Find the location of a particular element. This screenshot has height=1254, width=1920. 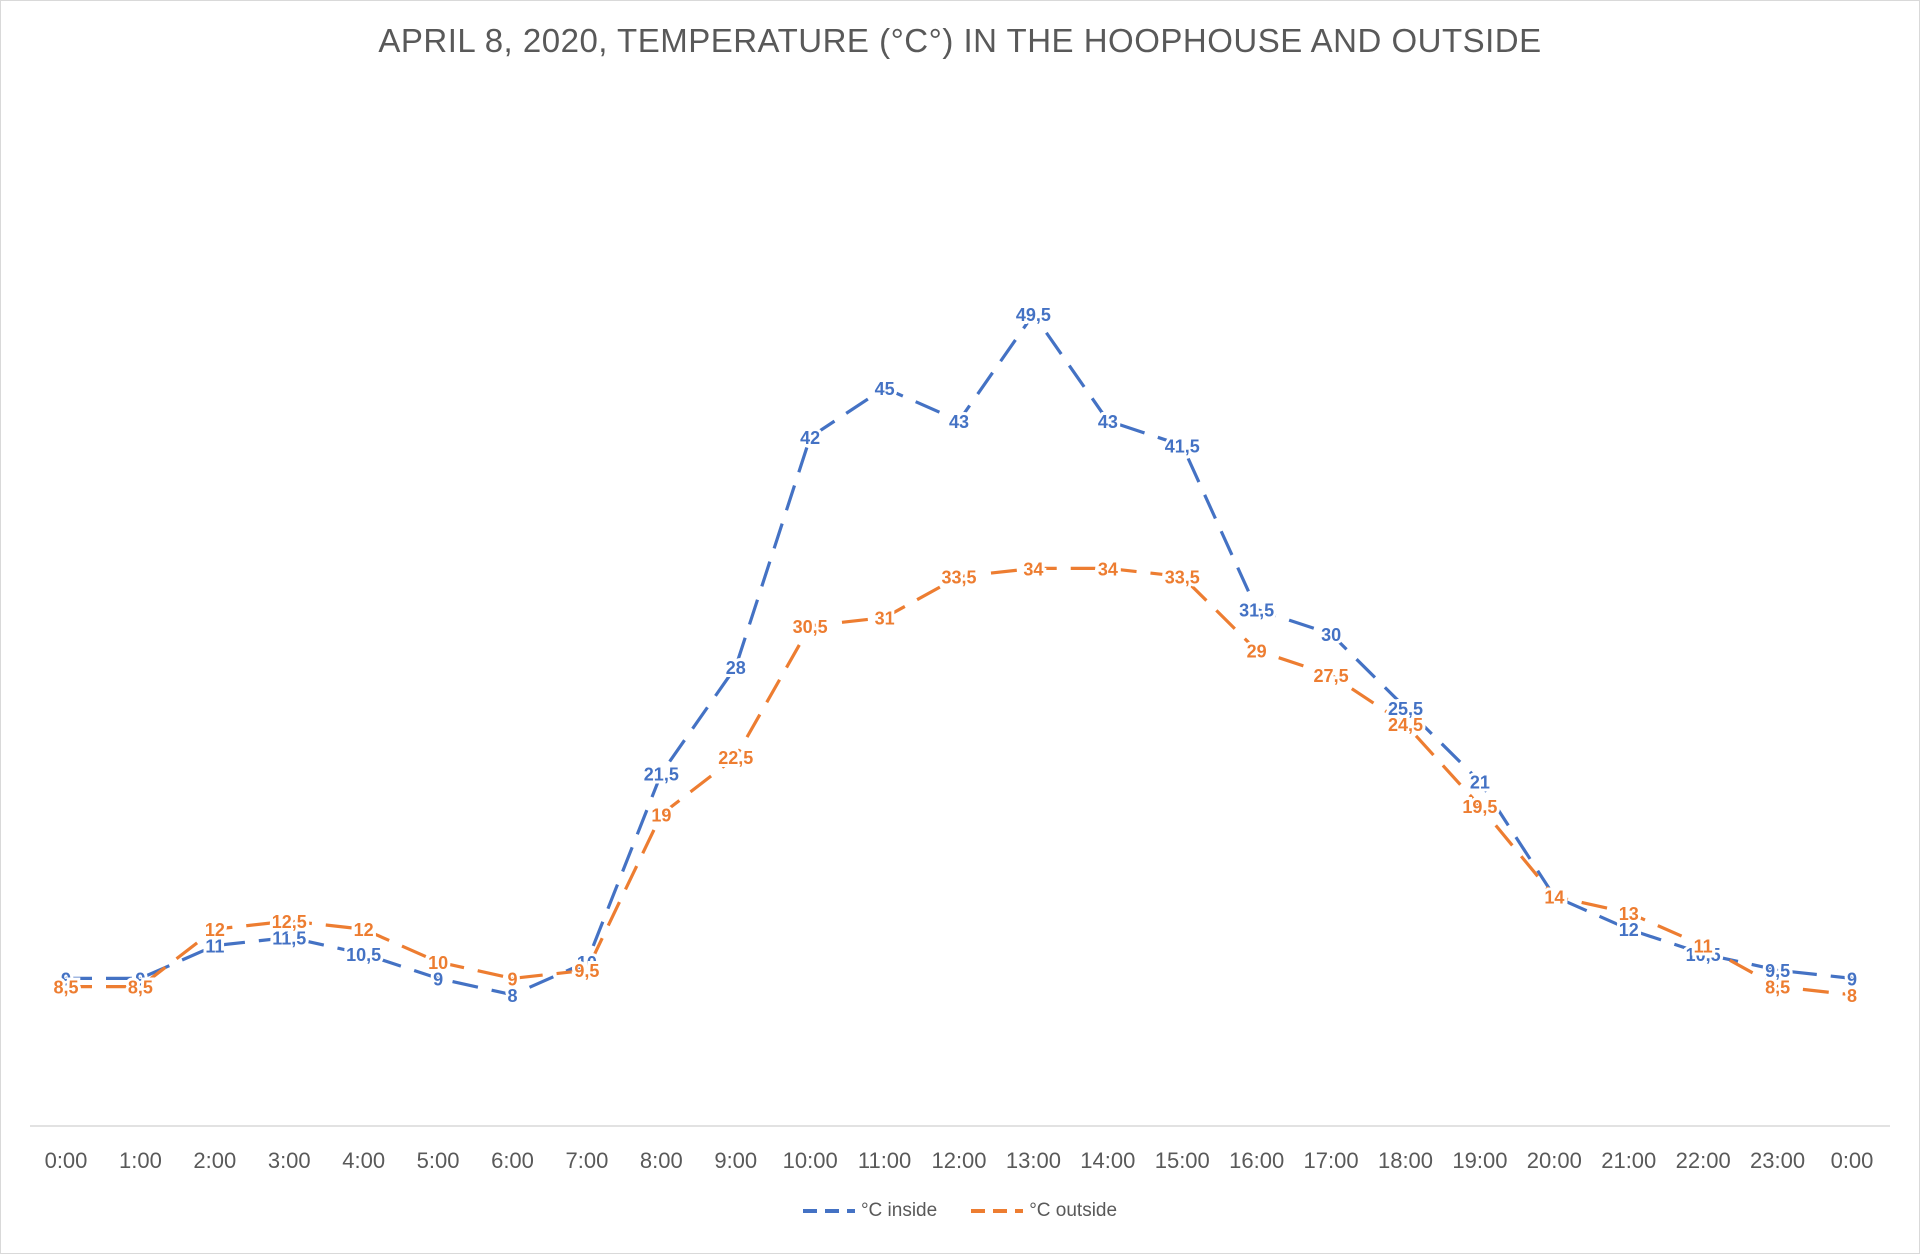

data-label-halo: 21,5 is located at coordinates (661, 774).